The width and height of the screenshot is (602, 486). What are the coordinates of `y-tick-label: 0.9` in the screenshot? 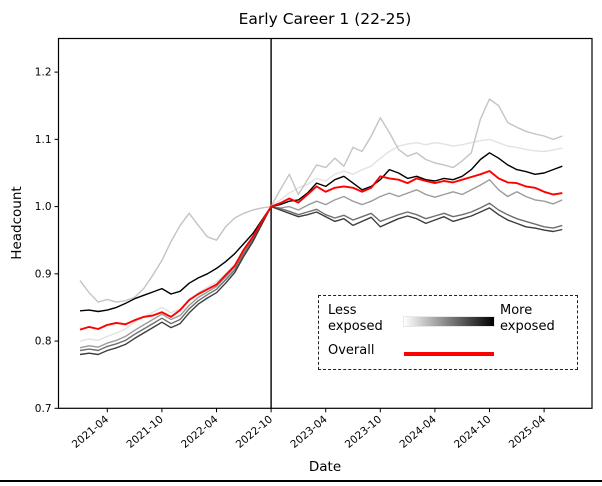 It's located at (43, 274).